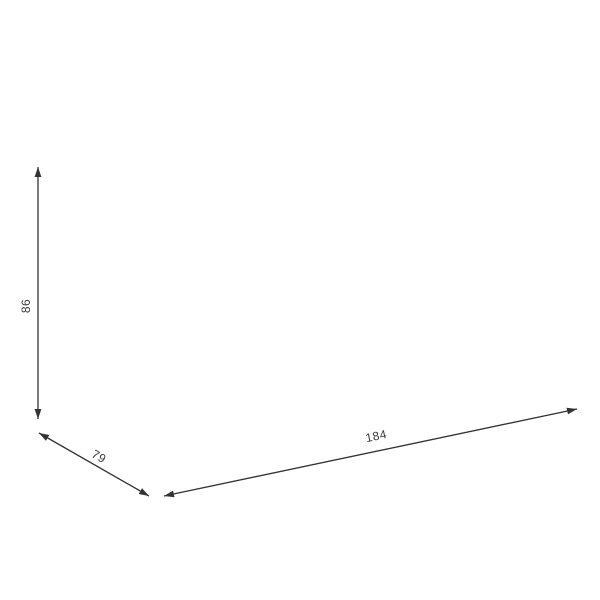 The width and height of the screenshot is (600, 600). What do you see at coordinates (98, 456) in the screenshot?
I see `depth-dimension-label: 79` at bounding box center [98, 456].